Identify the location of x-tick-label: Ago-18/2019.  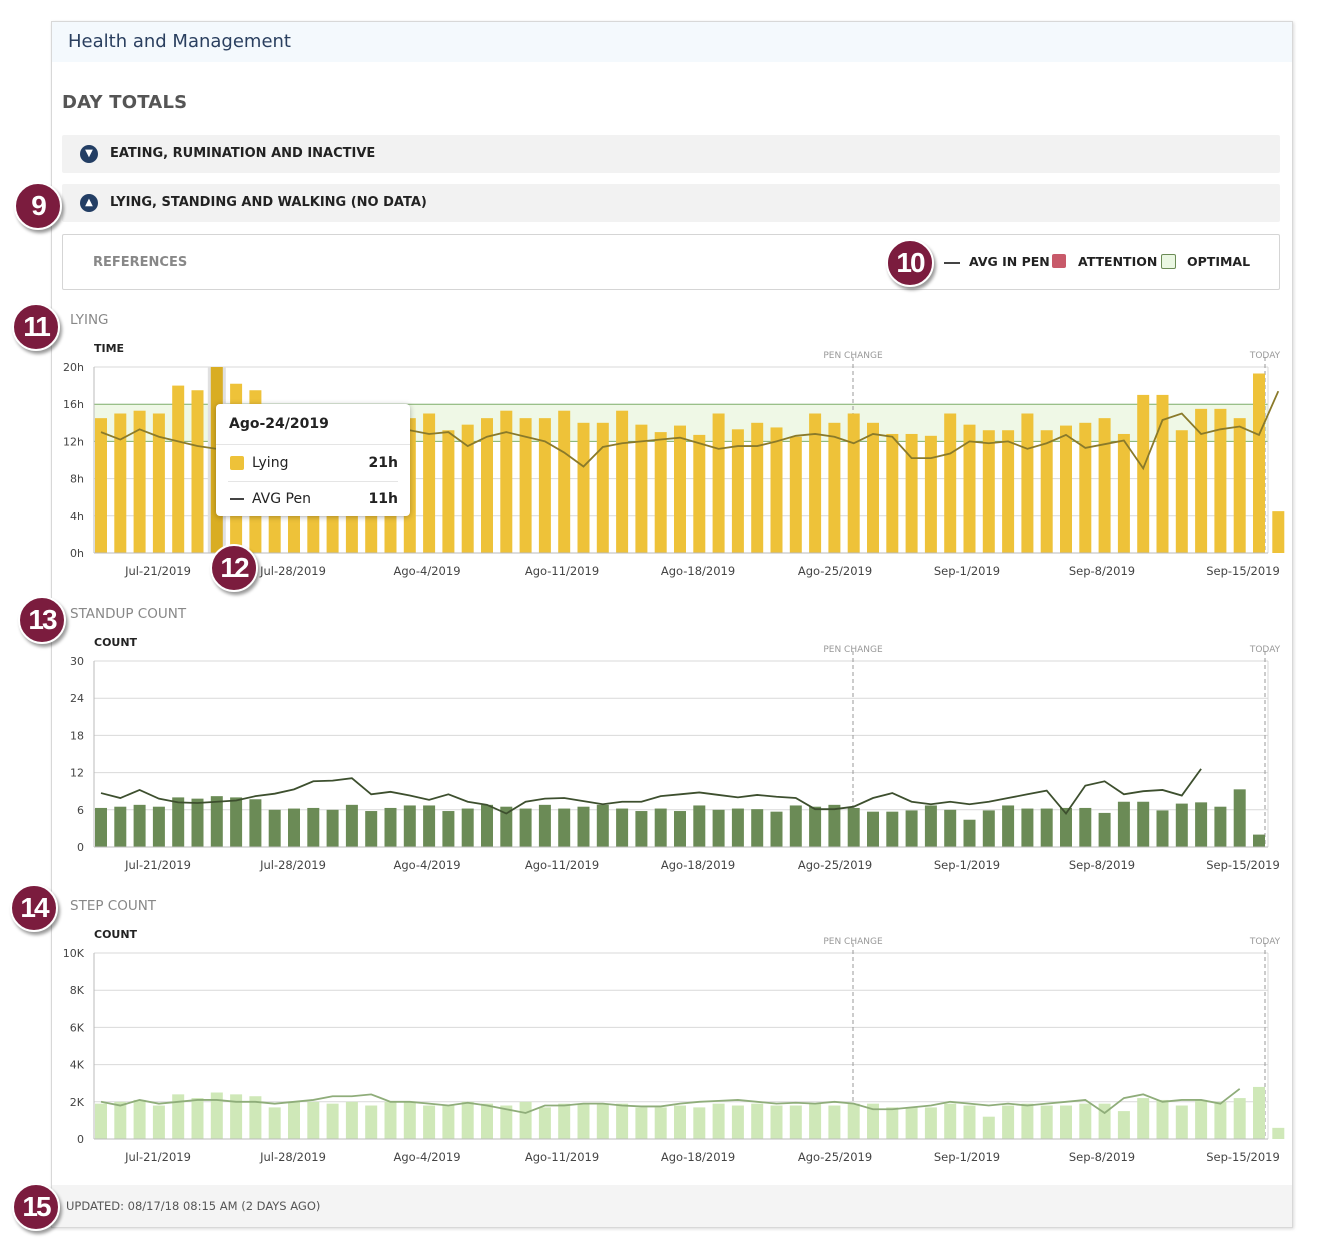
(698, 1157).